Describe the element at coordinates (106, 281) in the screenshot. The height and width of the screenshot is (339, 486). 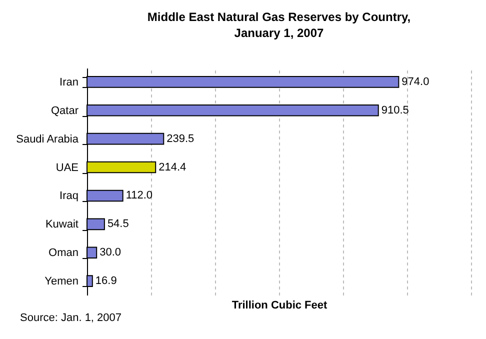
I see `data-label: 16.9` at that location.